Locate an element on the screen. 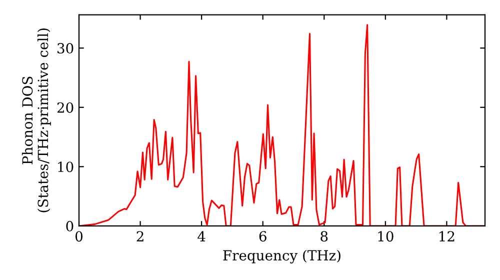 The width and height of the screenshot is (500, 280). y-tick-label: 20 is located at coordinates (65, 107).